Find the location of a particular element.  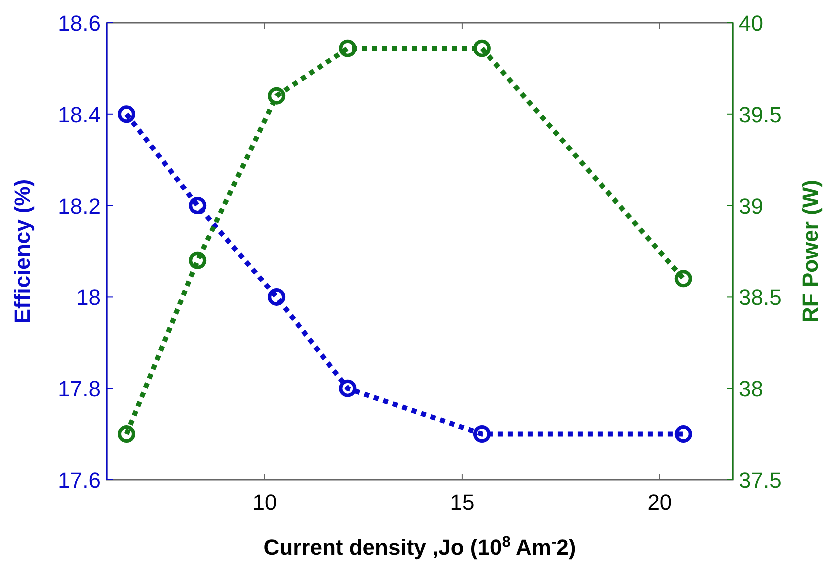

y-axis-title: Efficiency (%) is located at coordinates (22, 251).